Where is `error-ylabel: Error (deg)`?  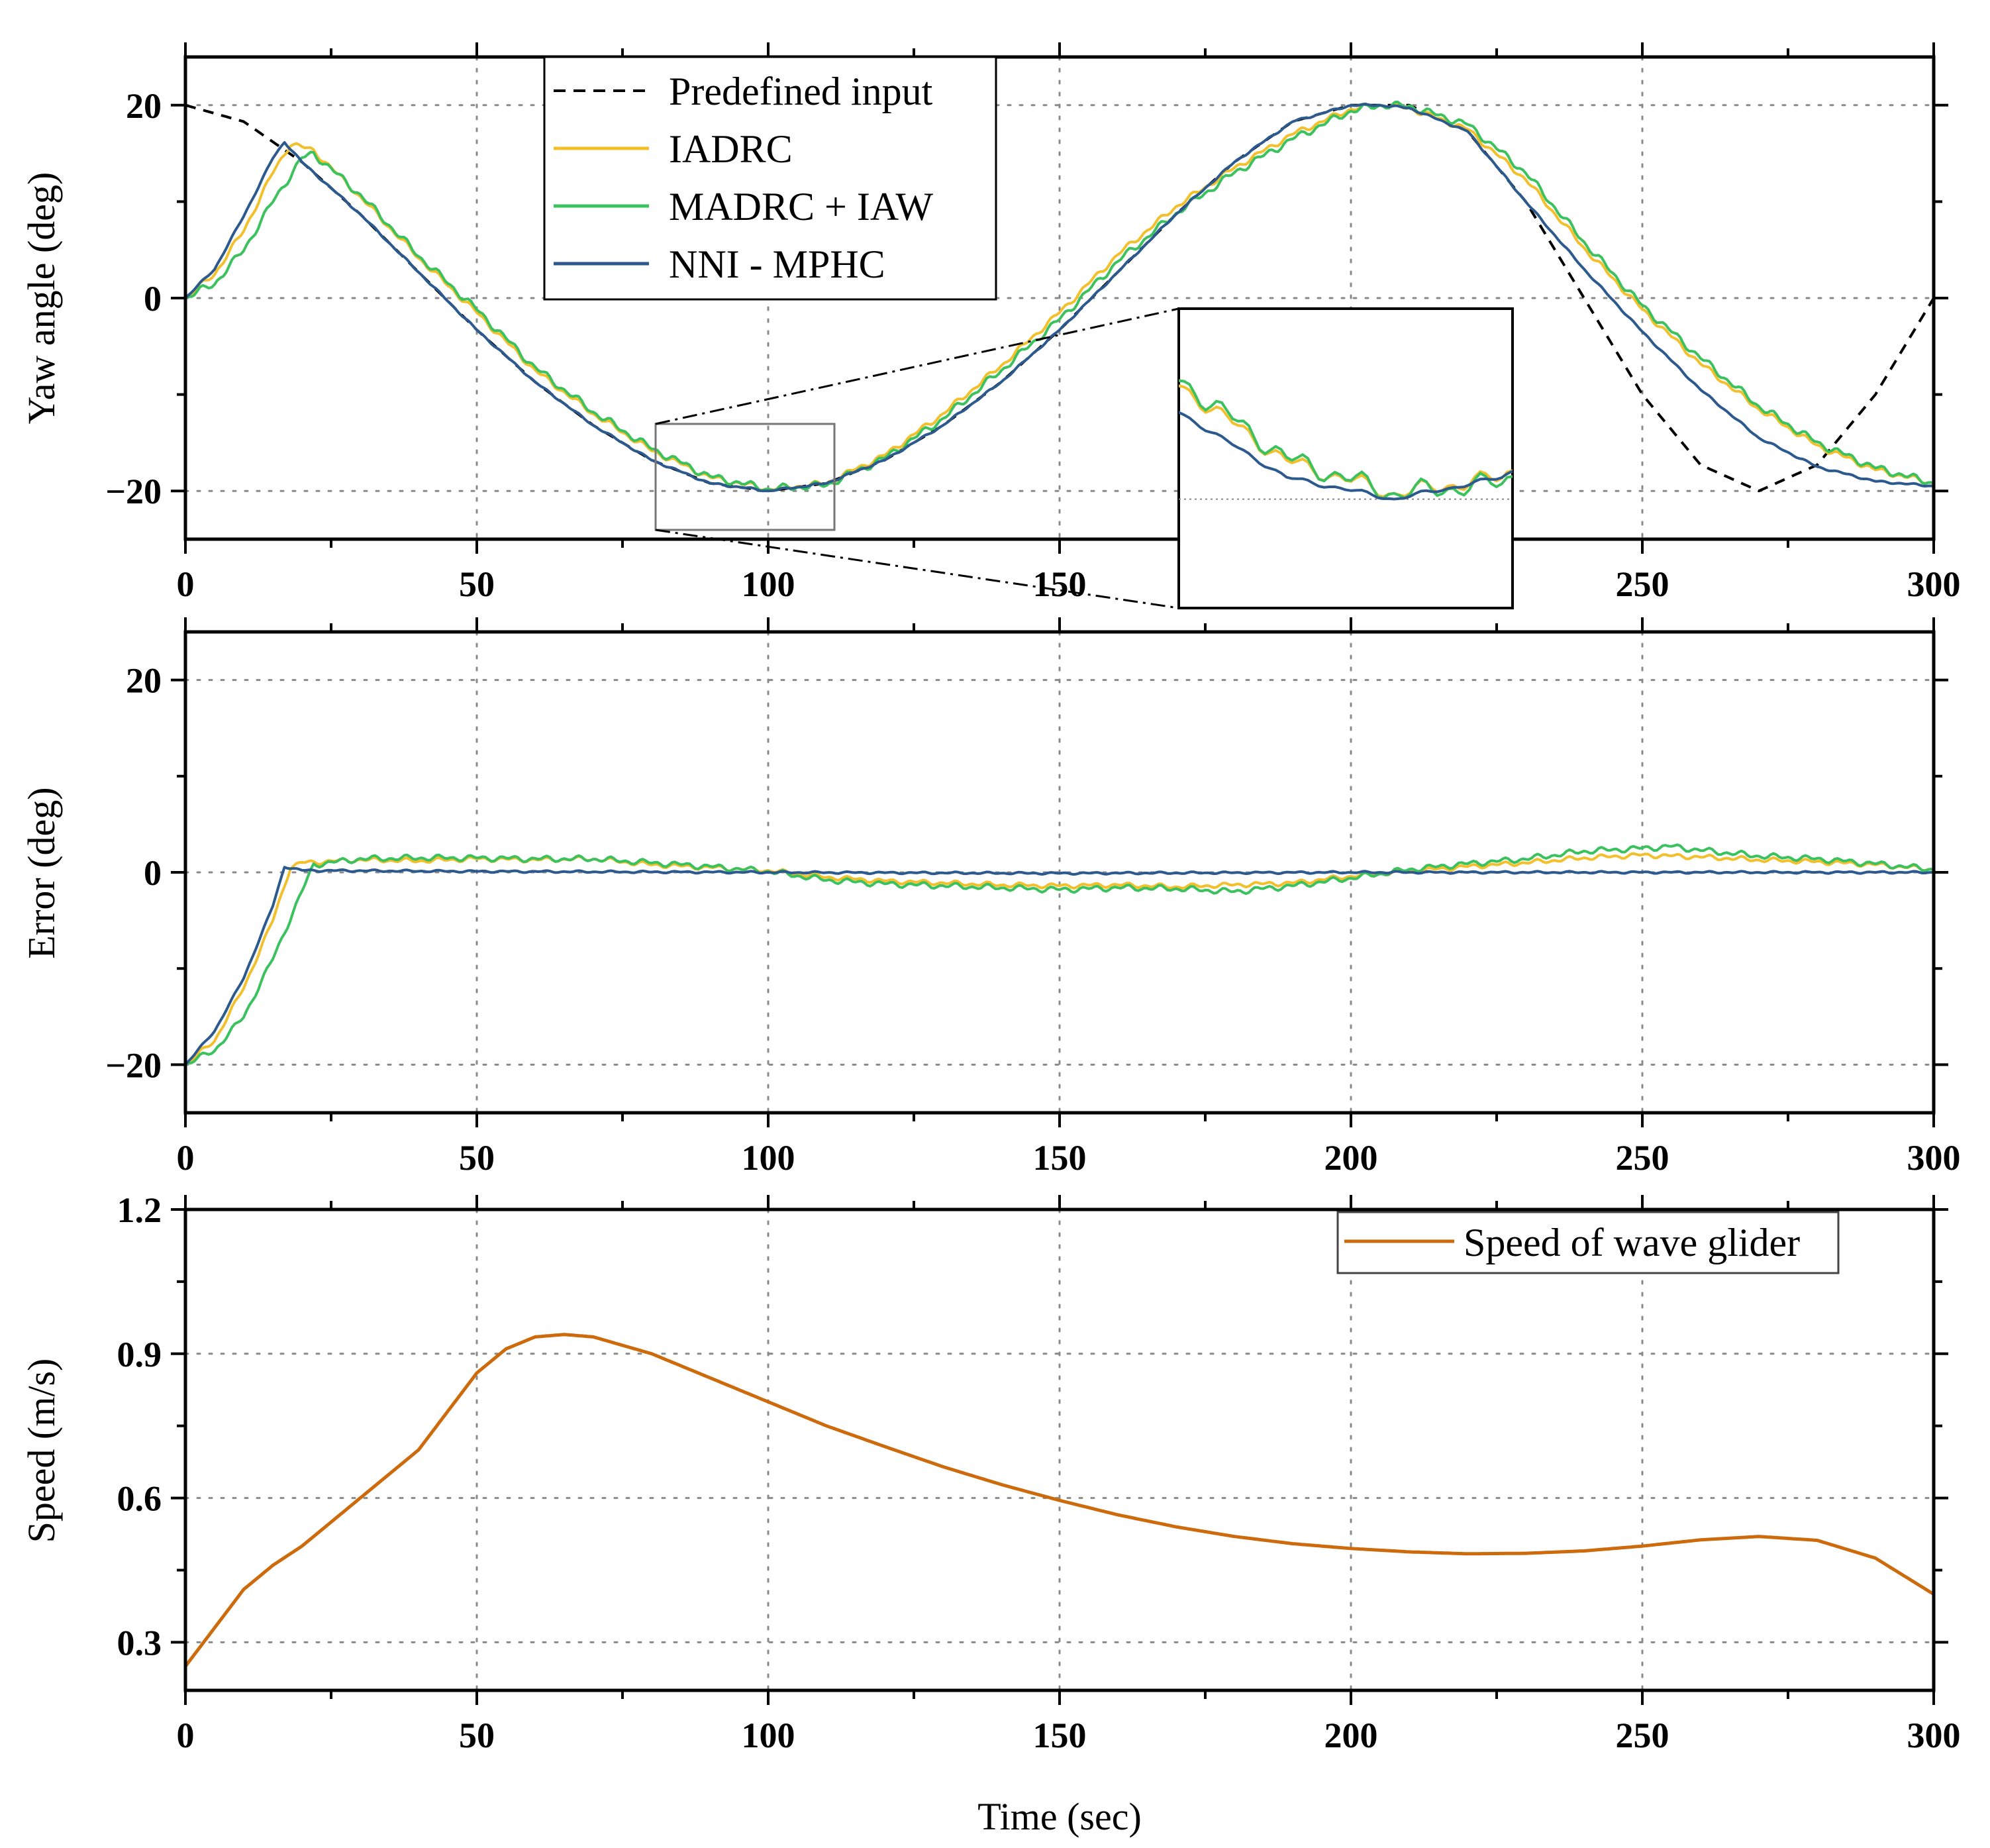
error-ylabel: Error (deg) is located at coordinates (41, 873).